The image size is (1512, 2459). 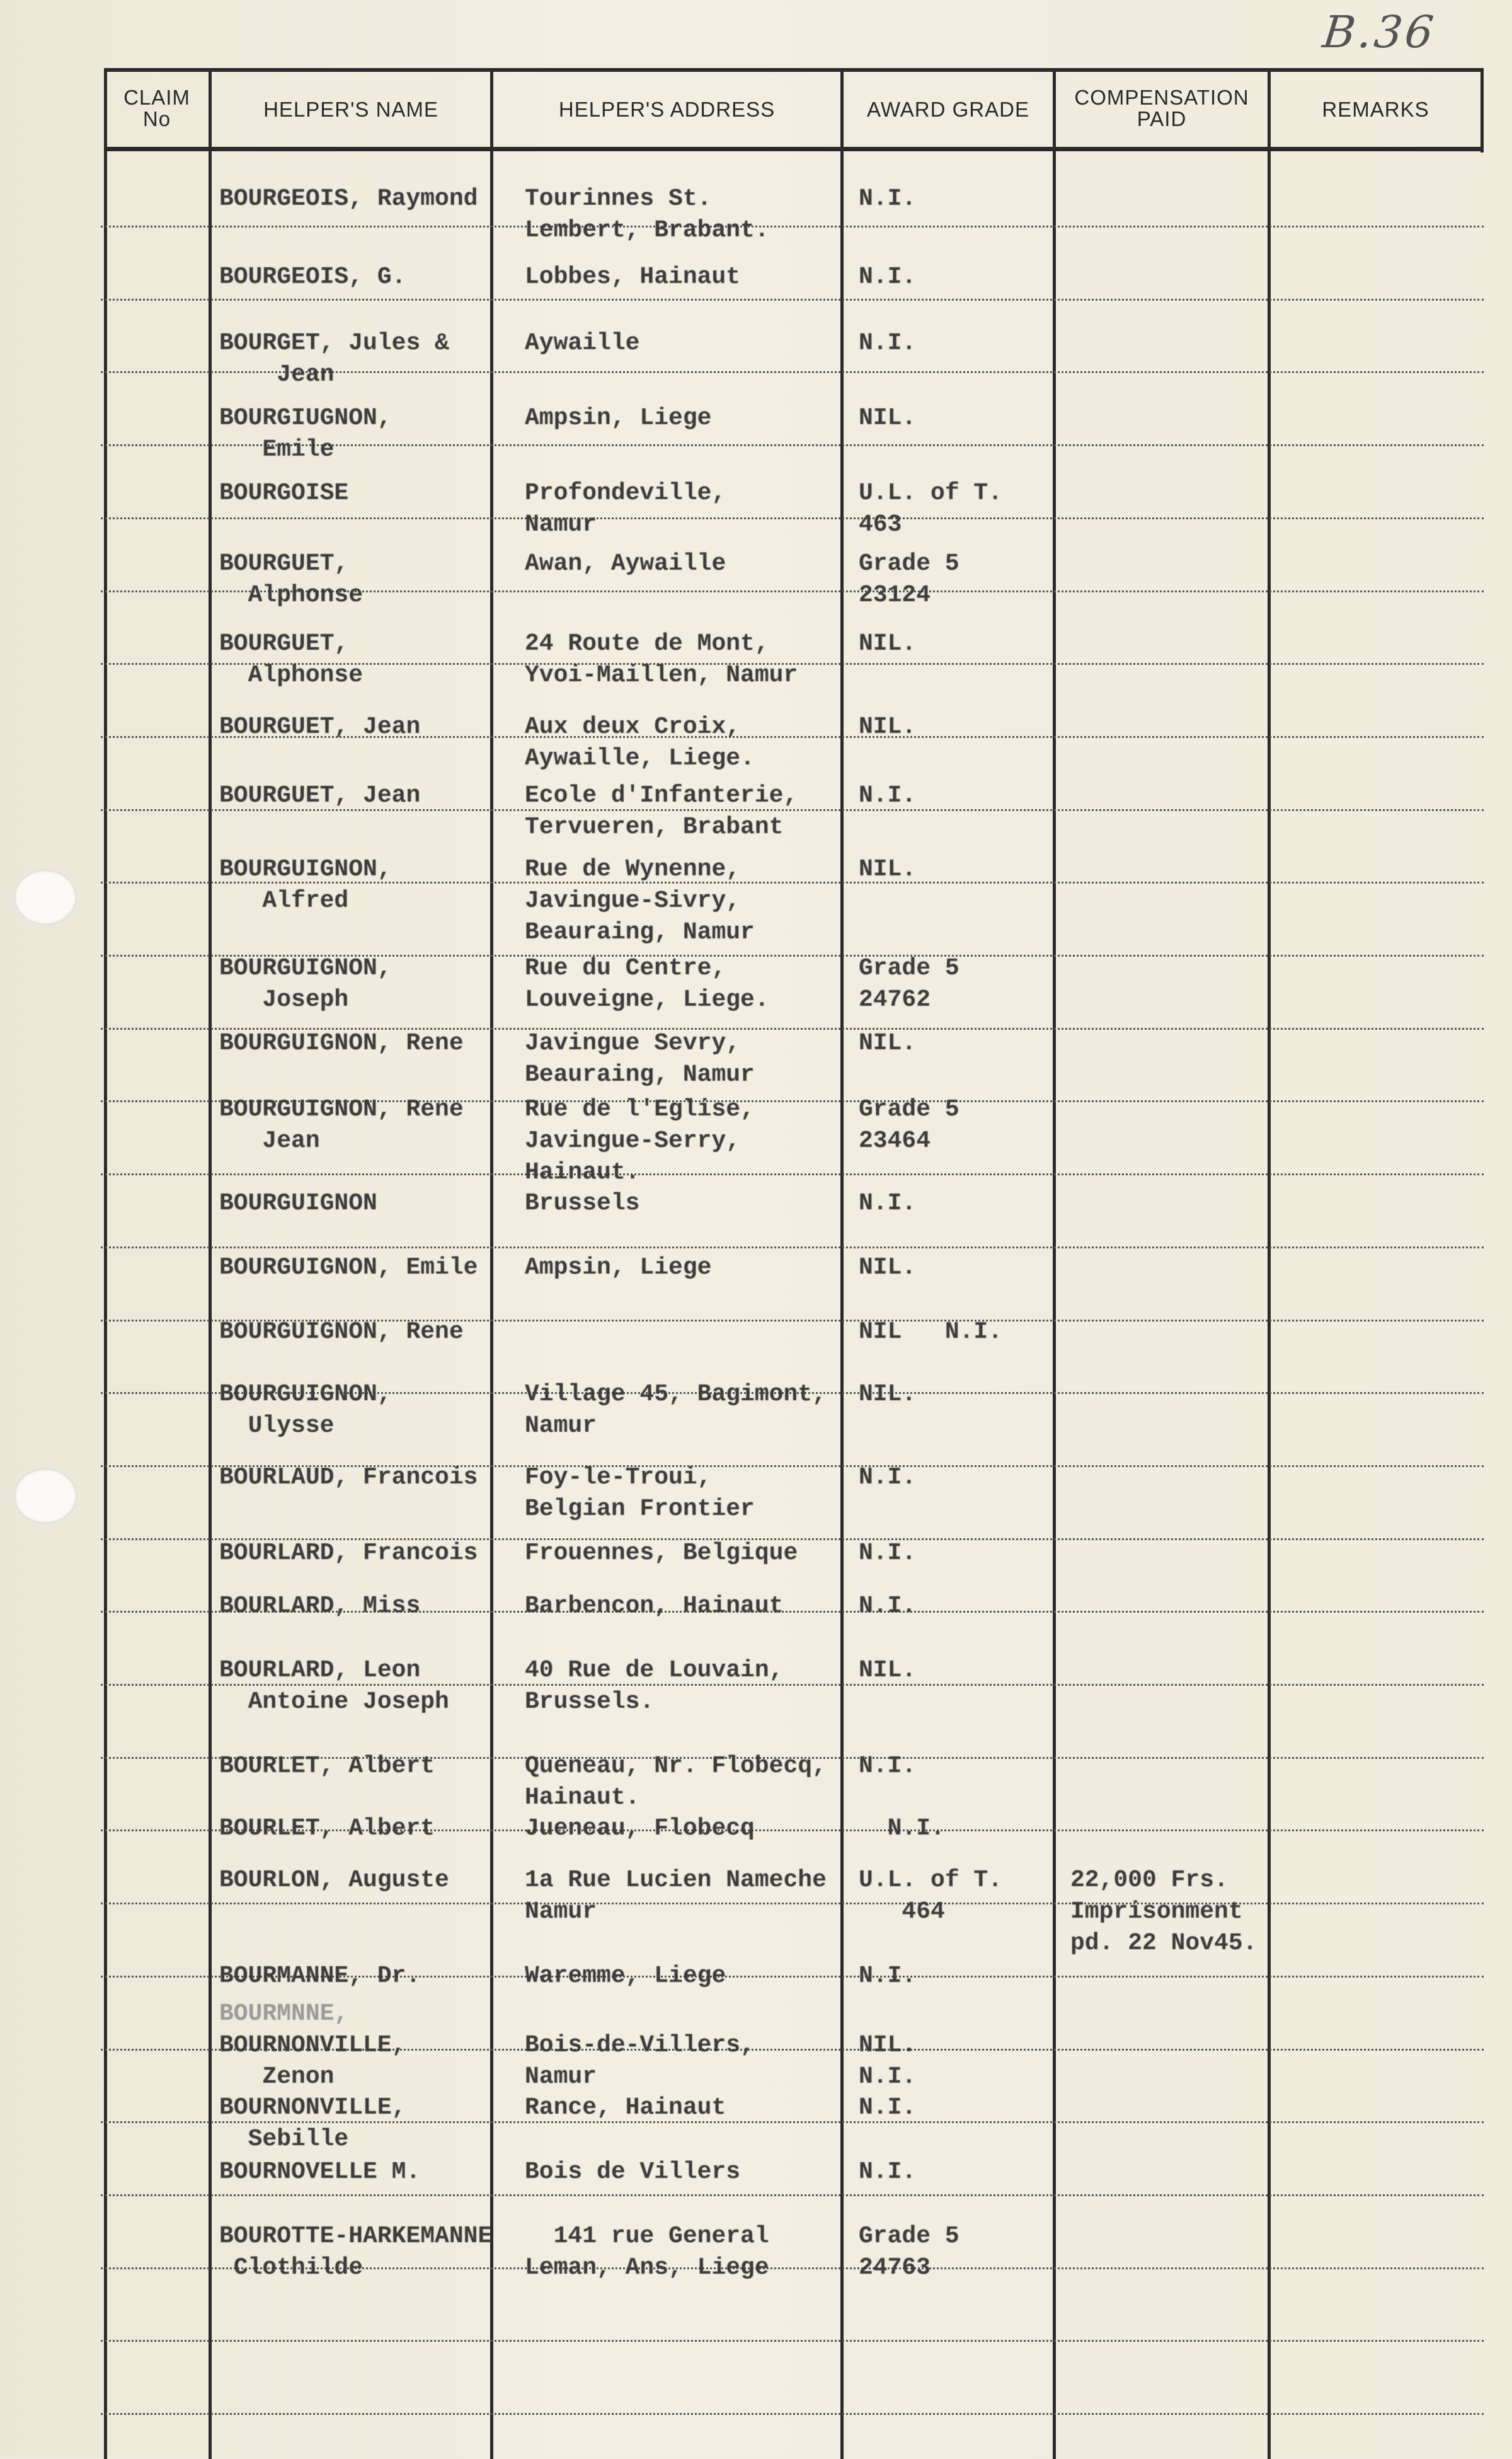 What do you see at coordinates (667, 109) in the screenshot?
I see `header-helpers-address: HELPER'S ADDRESS` at bounding box center [667, 109].